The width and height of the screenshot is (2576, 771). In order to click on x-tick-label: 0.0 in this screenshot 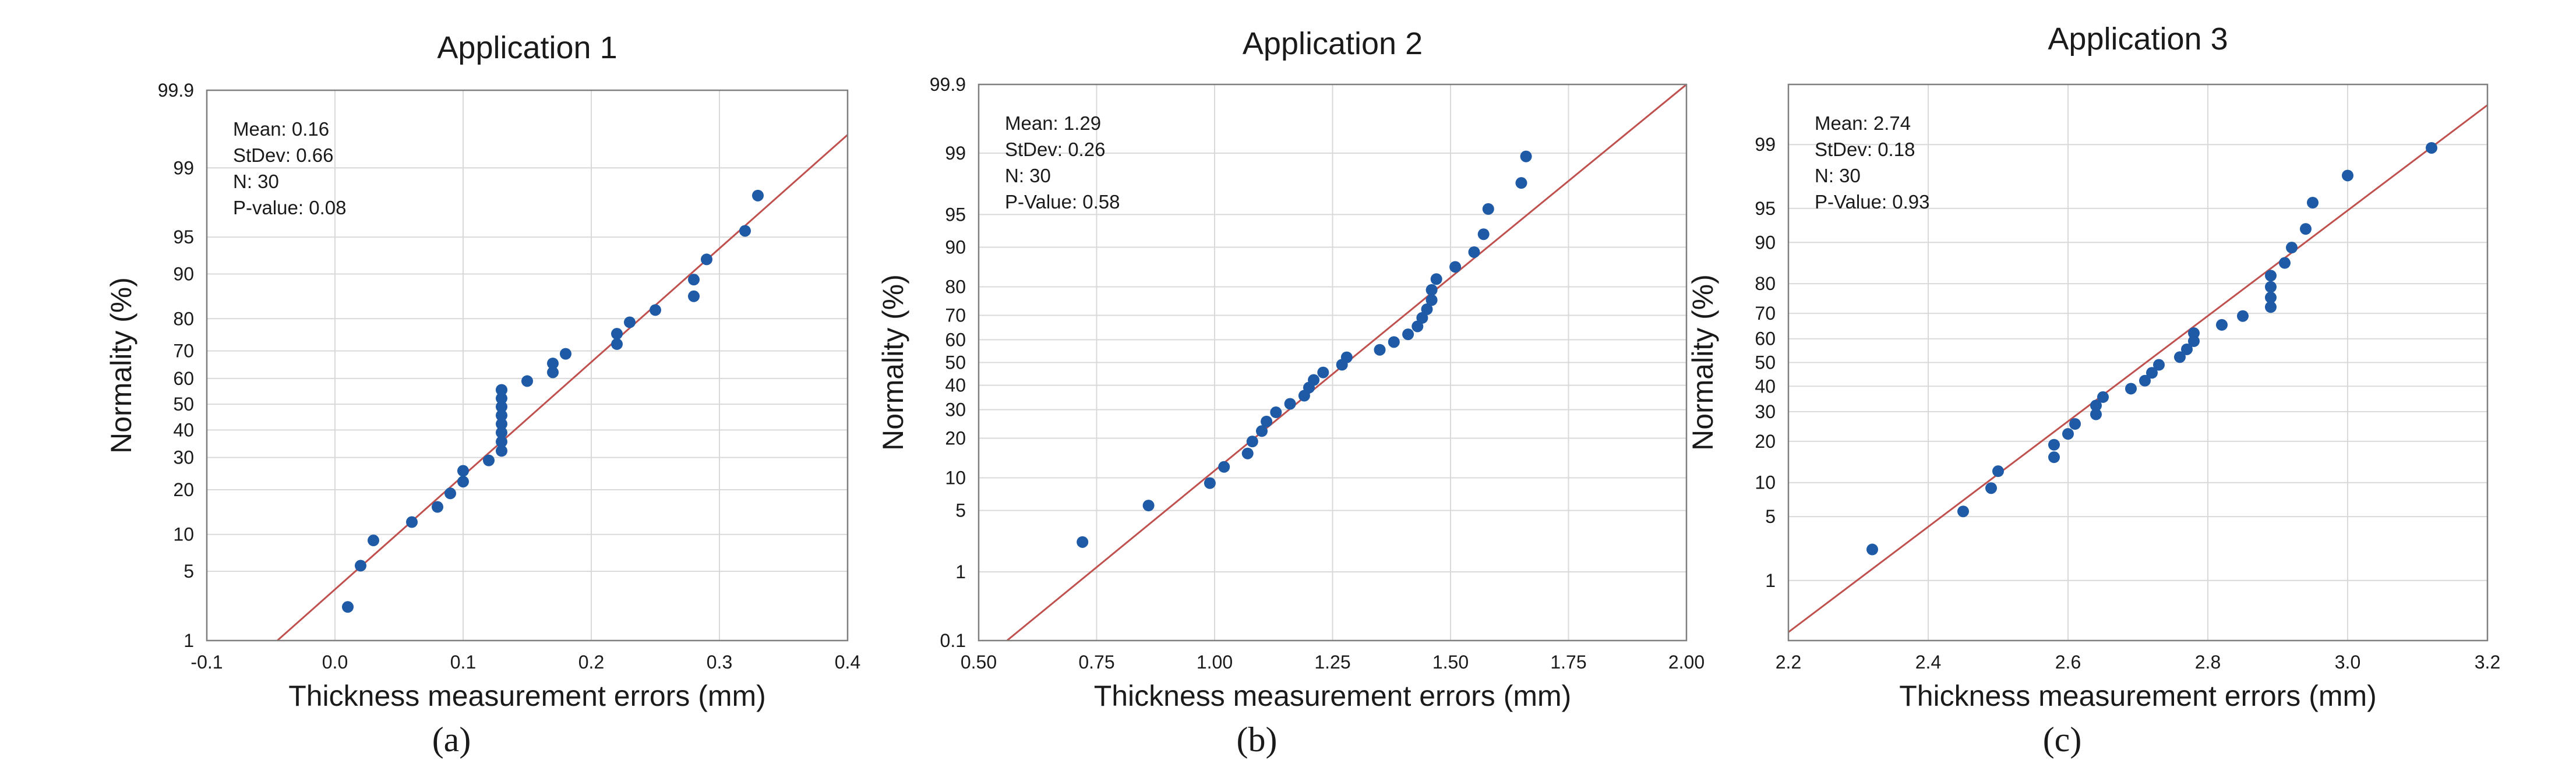, I will do `click(335, 662)`.